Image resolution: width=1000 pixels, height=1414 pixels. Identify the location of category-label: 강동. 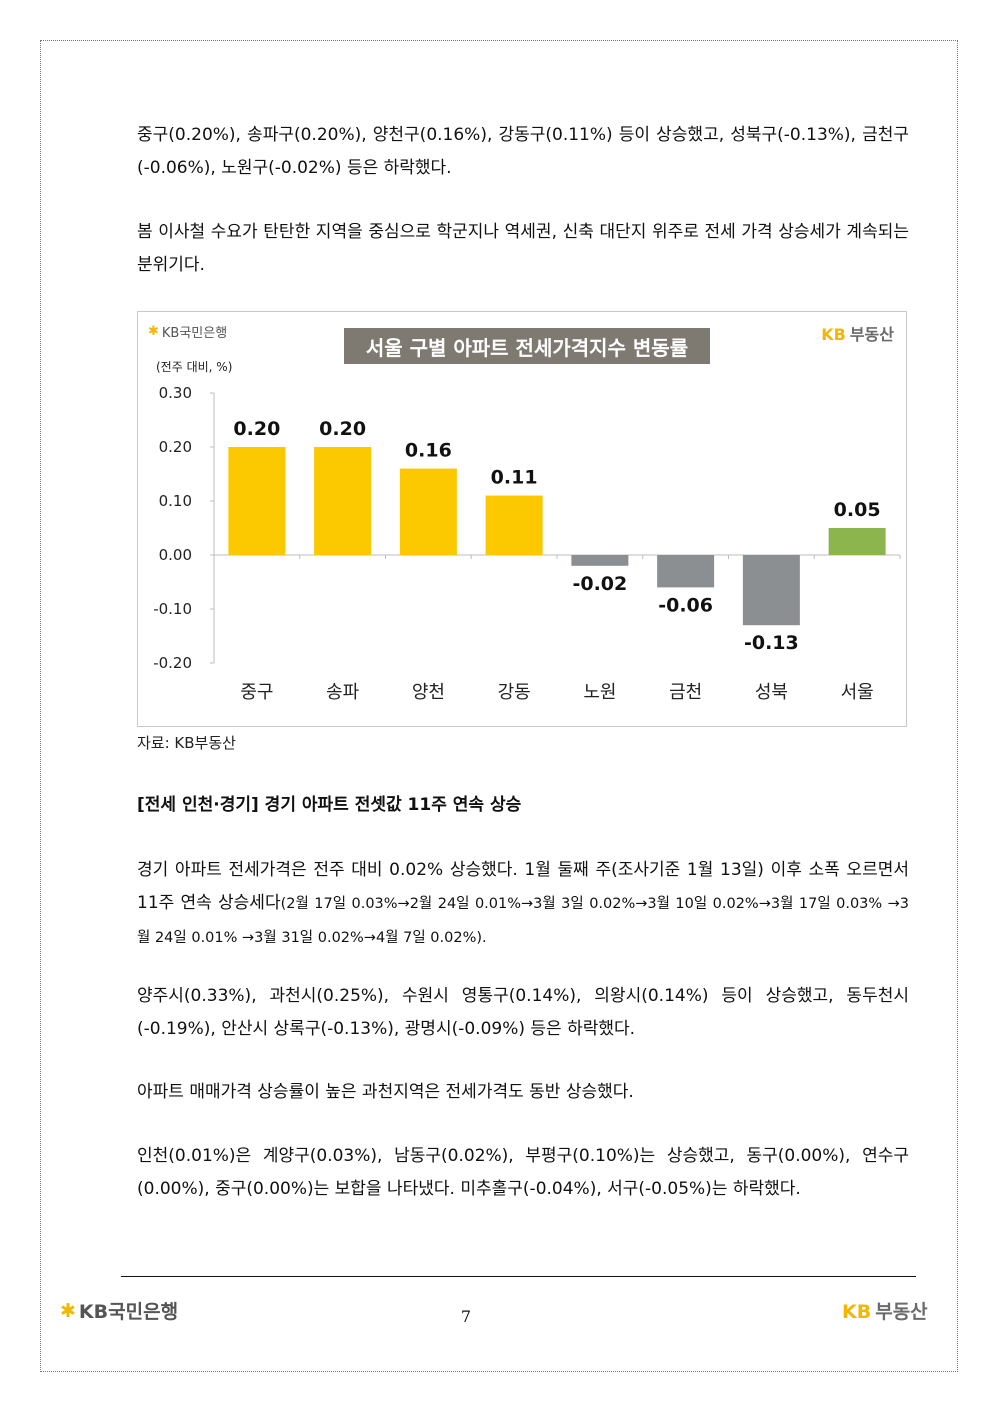
(514, 692).